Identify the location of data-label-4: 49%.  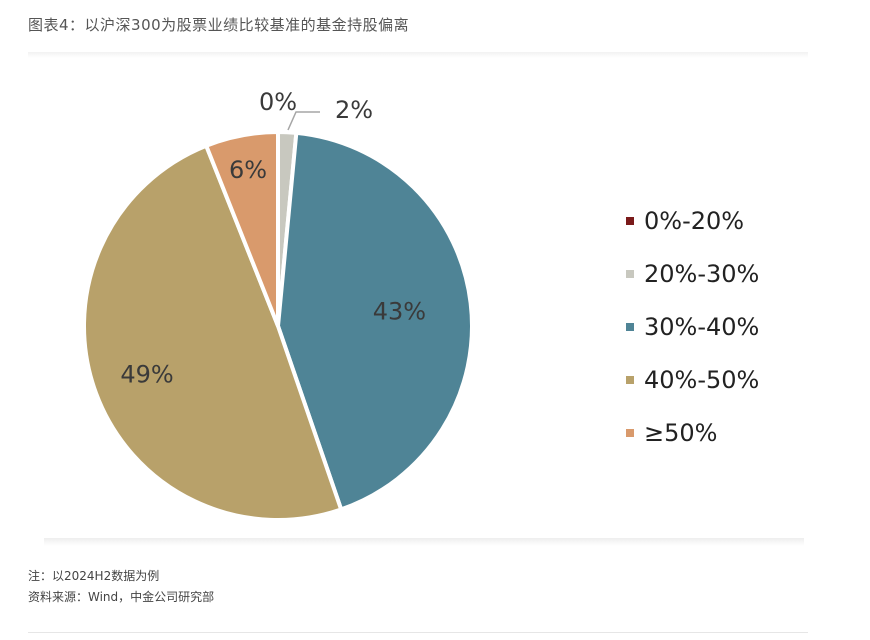
(146, 375).